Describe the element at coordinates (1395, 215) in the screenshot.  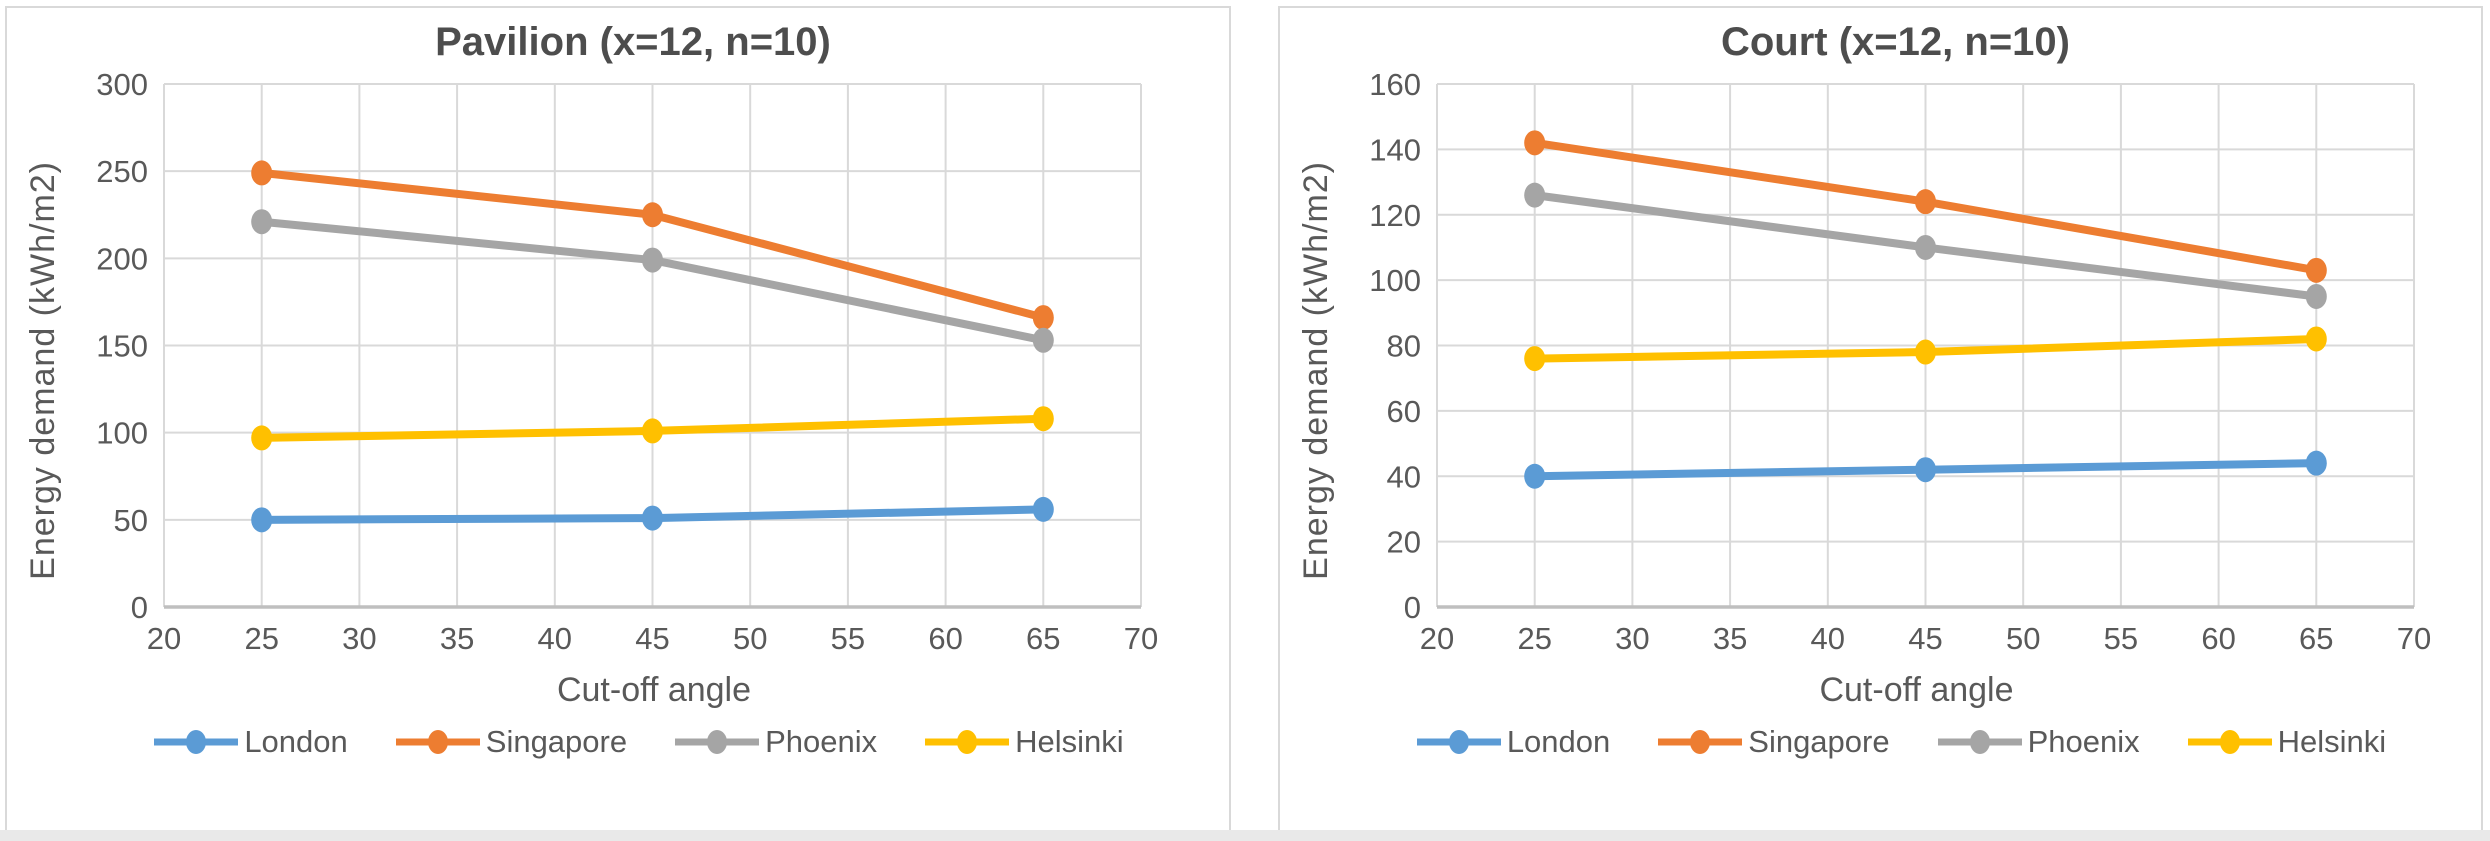
I see `y-tick-label: 120` at that location.